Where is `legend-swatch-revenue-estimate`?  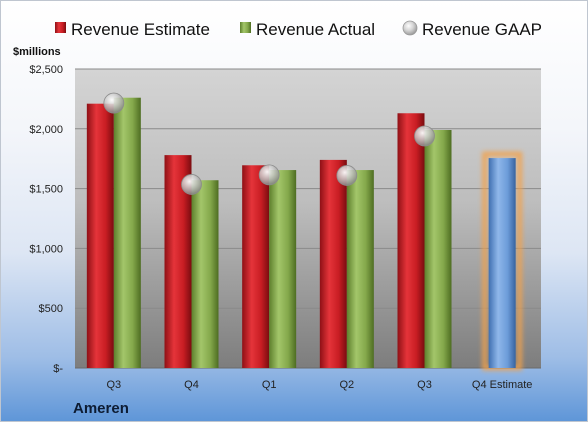
legend-swatch-revenue-estimate is located at coordinates (60, 27).